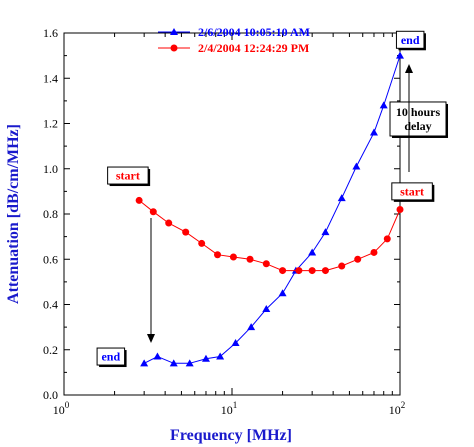 This screenshot has height=447, width=474. What do you see at coordinates (50, 124) in the screenshot?
I see `y-tick-label: 1.2` at bounding box center [50, 124].